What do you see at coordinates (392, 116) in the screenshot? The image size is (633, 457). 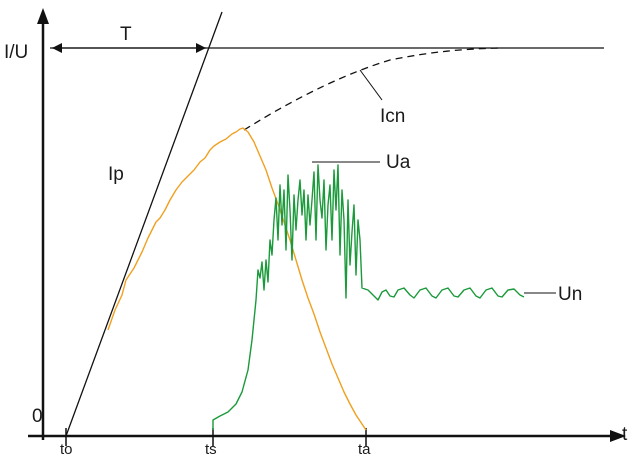 I see `icn-label: Icn` at bounding box center [392, 116].